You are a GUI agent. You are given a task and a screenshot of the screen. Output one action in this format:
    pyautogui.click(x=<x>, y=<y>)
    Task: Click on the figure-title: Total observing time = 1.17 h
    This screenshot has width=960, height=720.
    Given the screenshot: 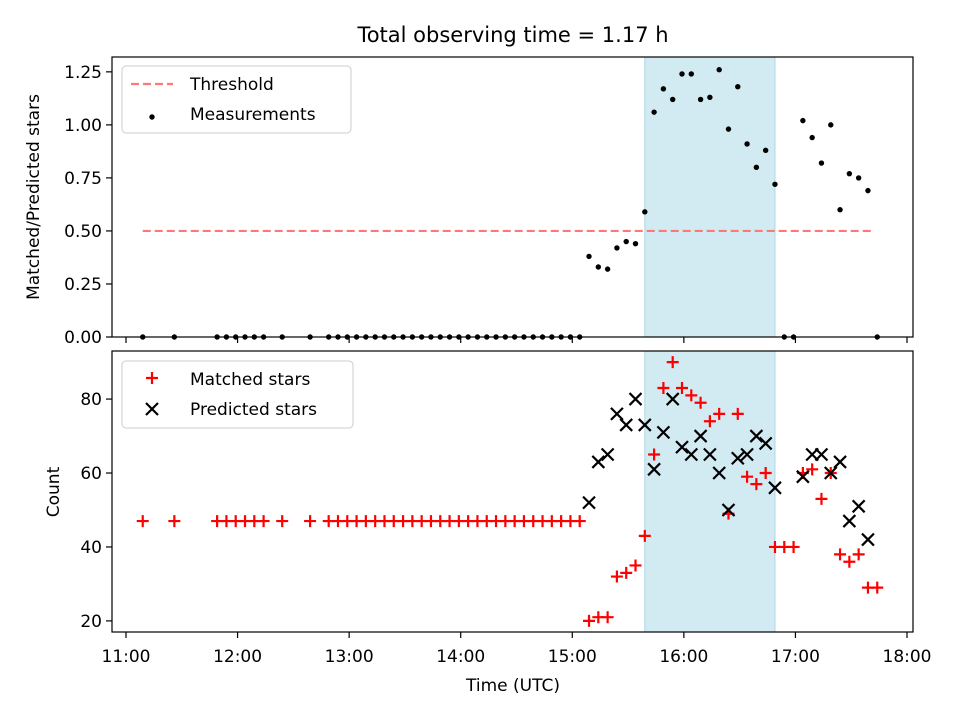 What is the action you would take?
    pyautogui.click(x=512, y=35)
    